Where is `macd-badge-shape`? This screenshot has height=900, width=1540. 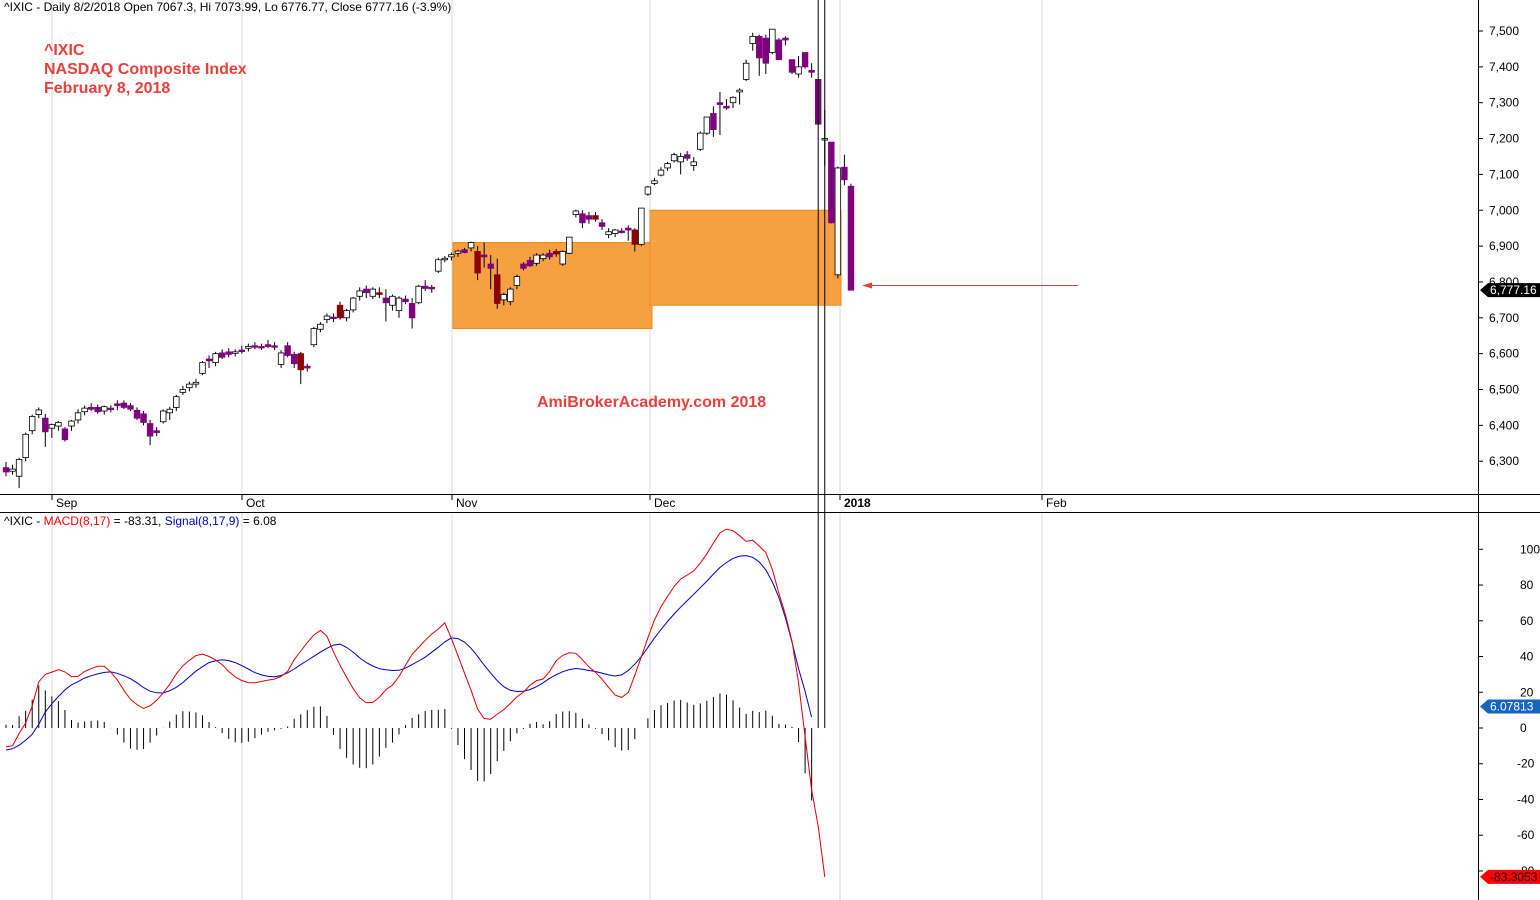
macd-badge-shape is located at coordinates (1510, 876).